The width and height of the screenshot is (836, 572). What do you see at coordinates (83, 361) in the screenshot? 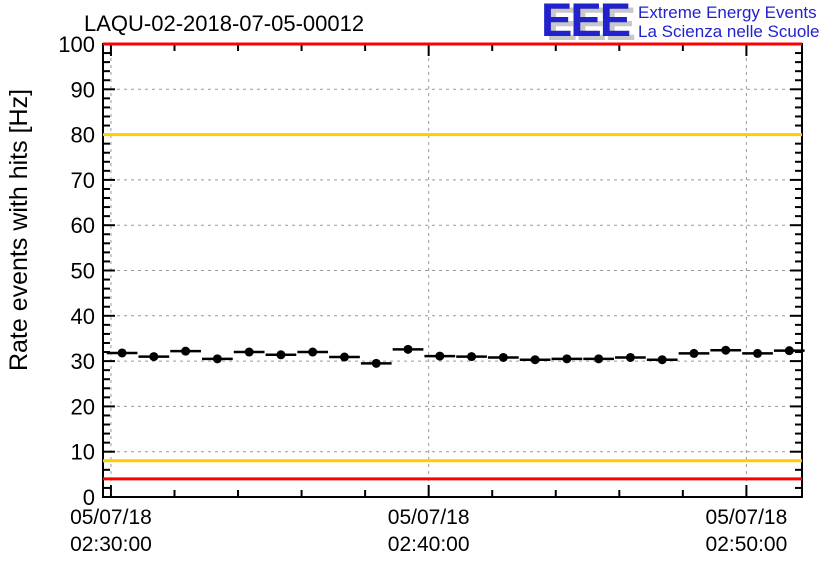
I see `y-tick-label: 30` at bounding box center [83, 361].